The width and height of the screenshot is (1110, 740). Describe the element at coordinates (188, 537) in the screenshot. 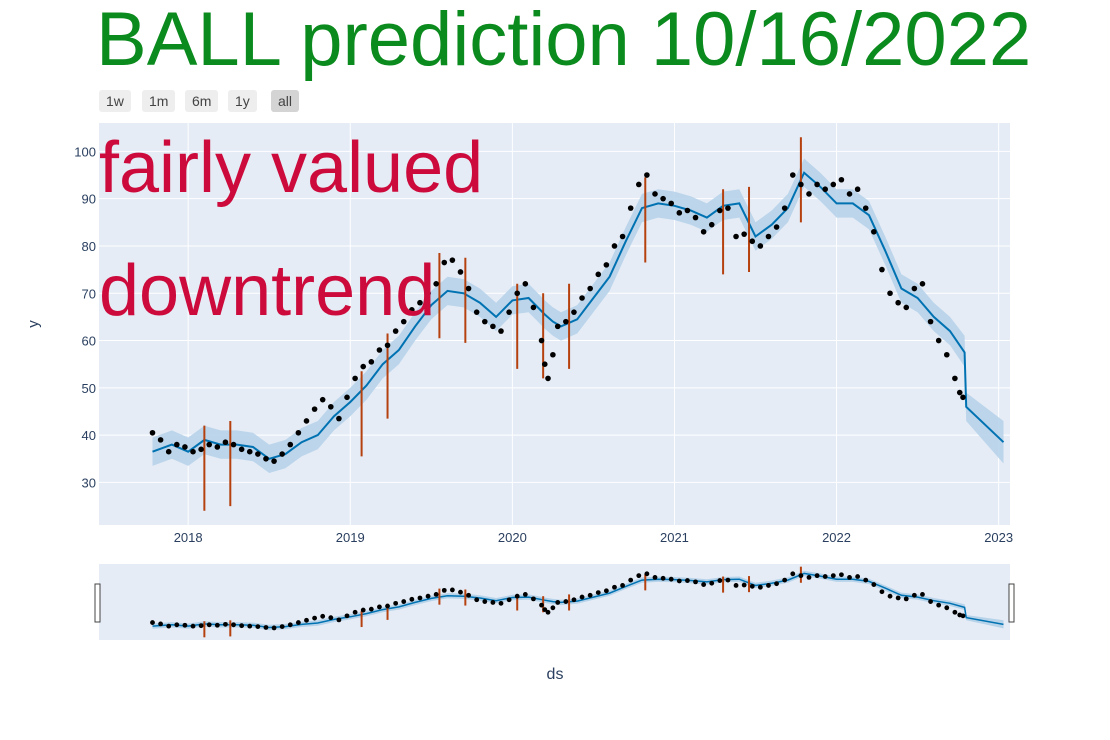

I see `x-tick-label: 2018` at that location.